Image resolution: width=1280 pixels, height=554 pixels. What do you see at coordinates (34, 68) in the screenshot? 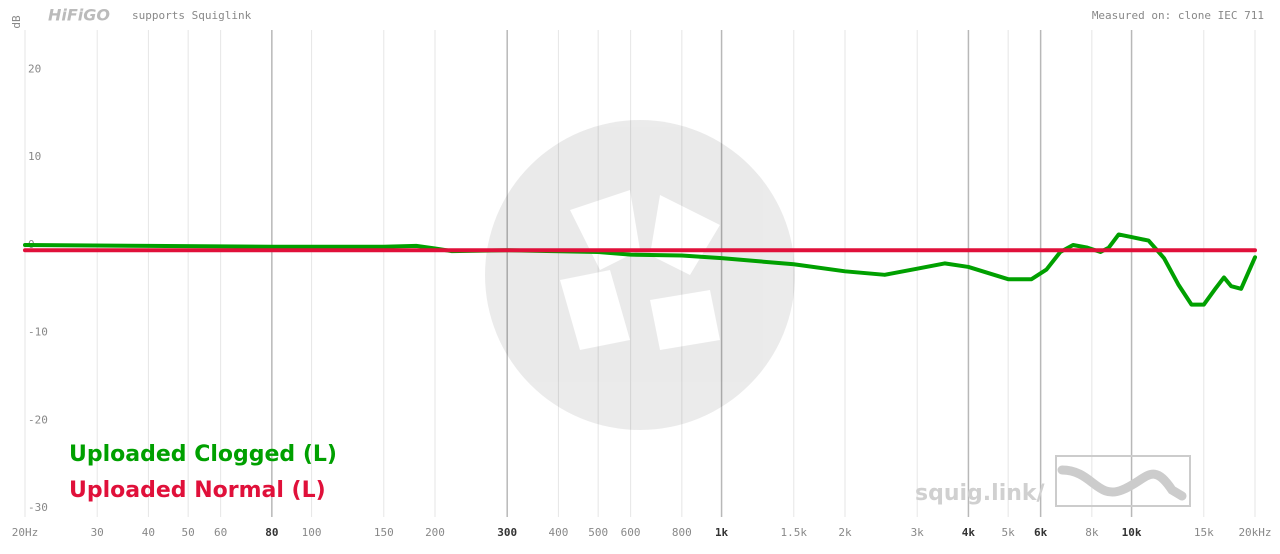
I see `y-tick-label: 20` at bounding box center [34, 68].